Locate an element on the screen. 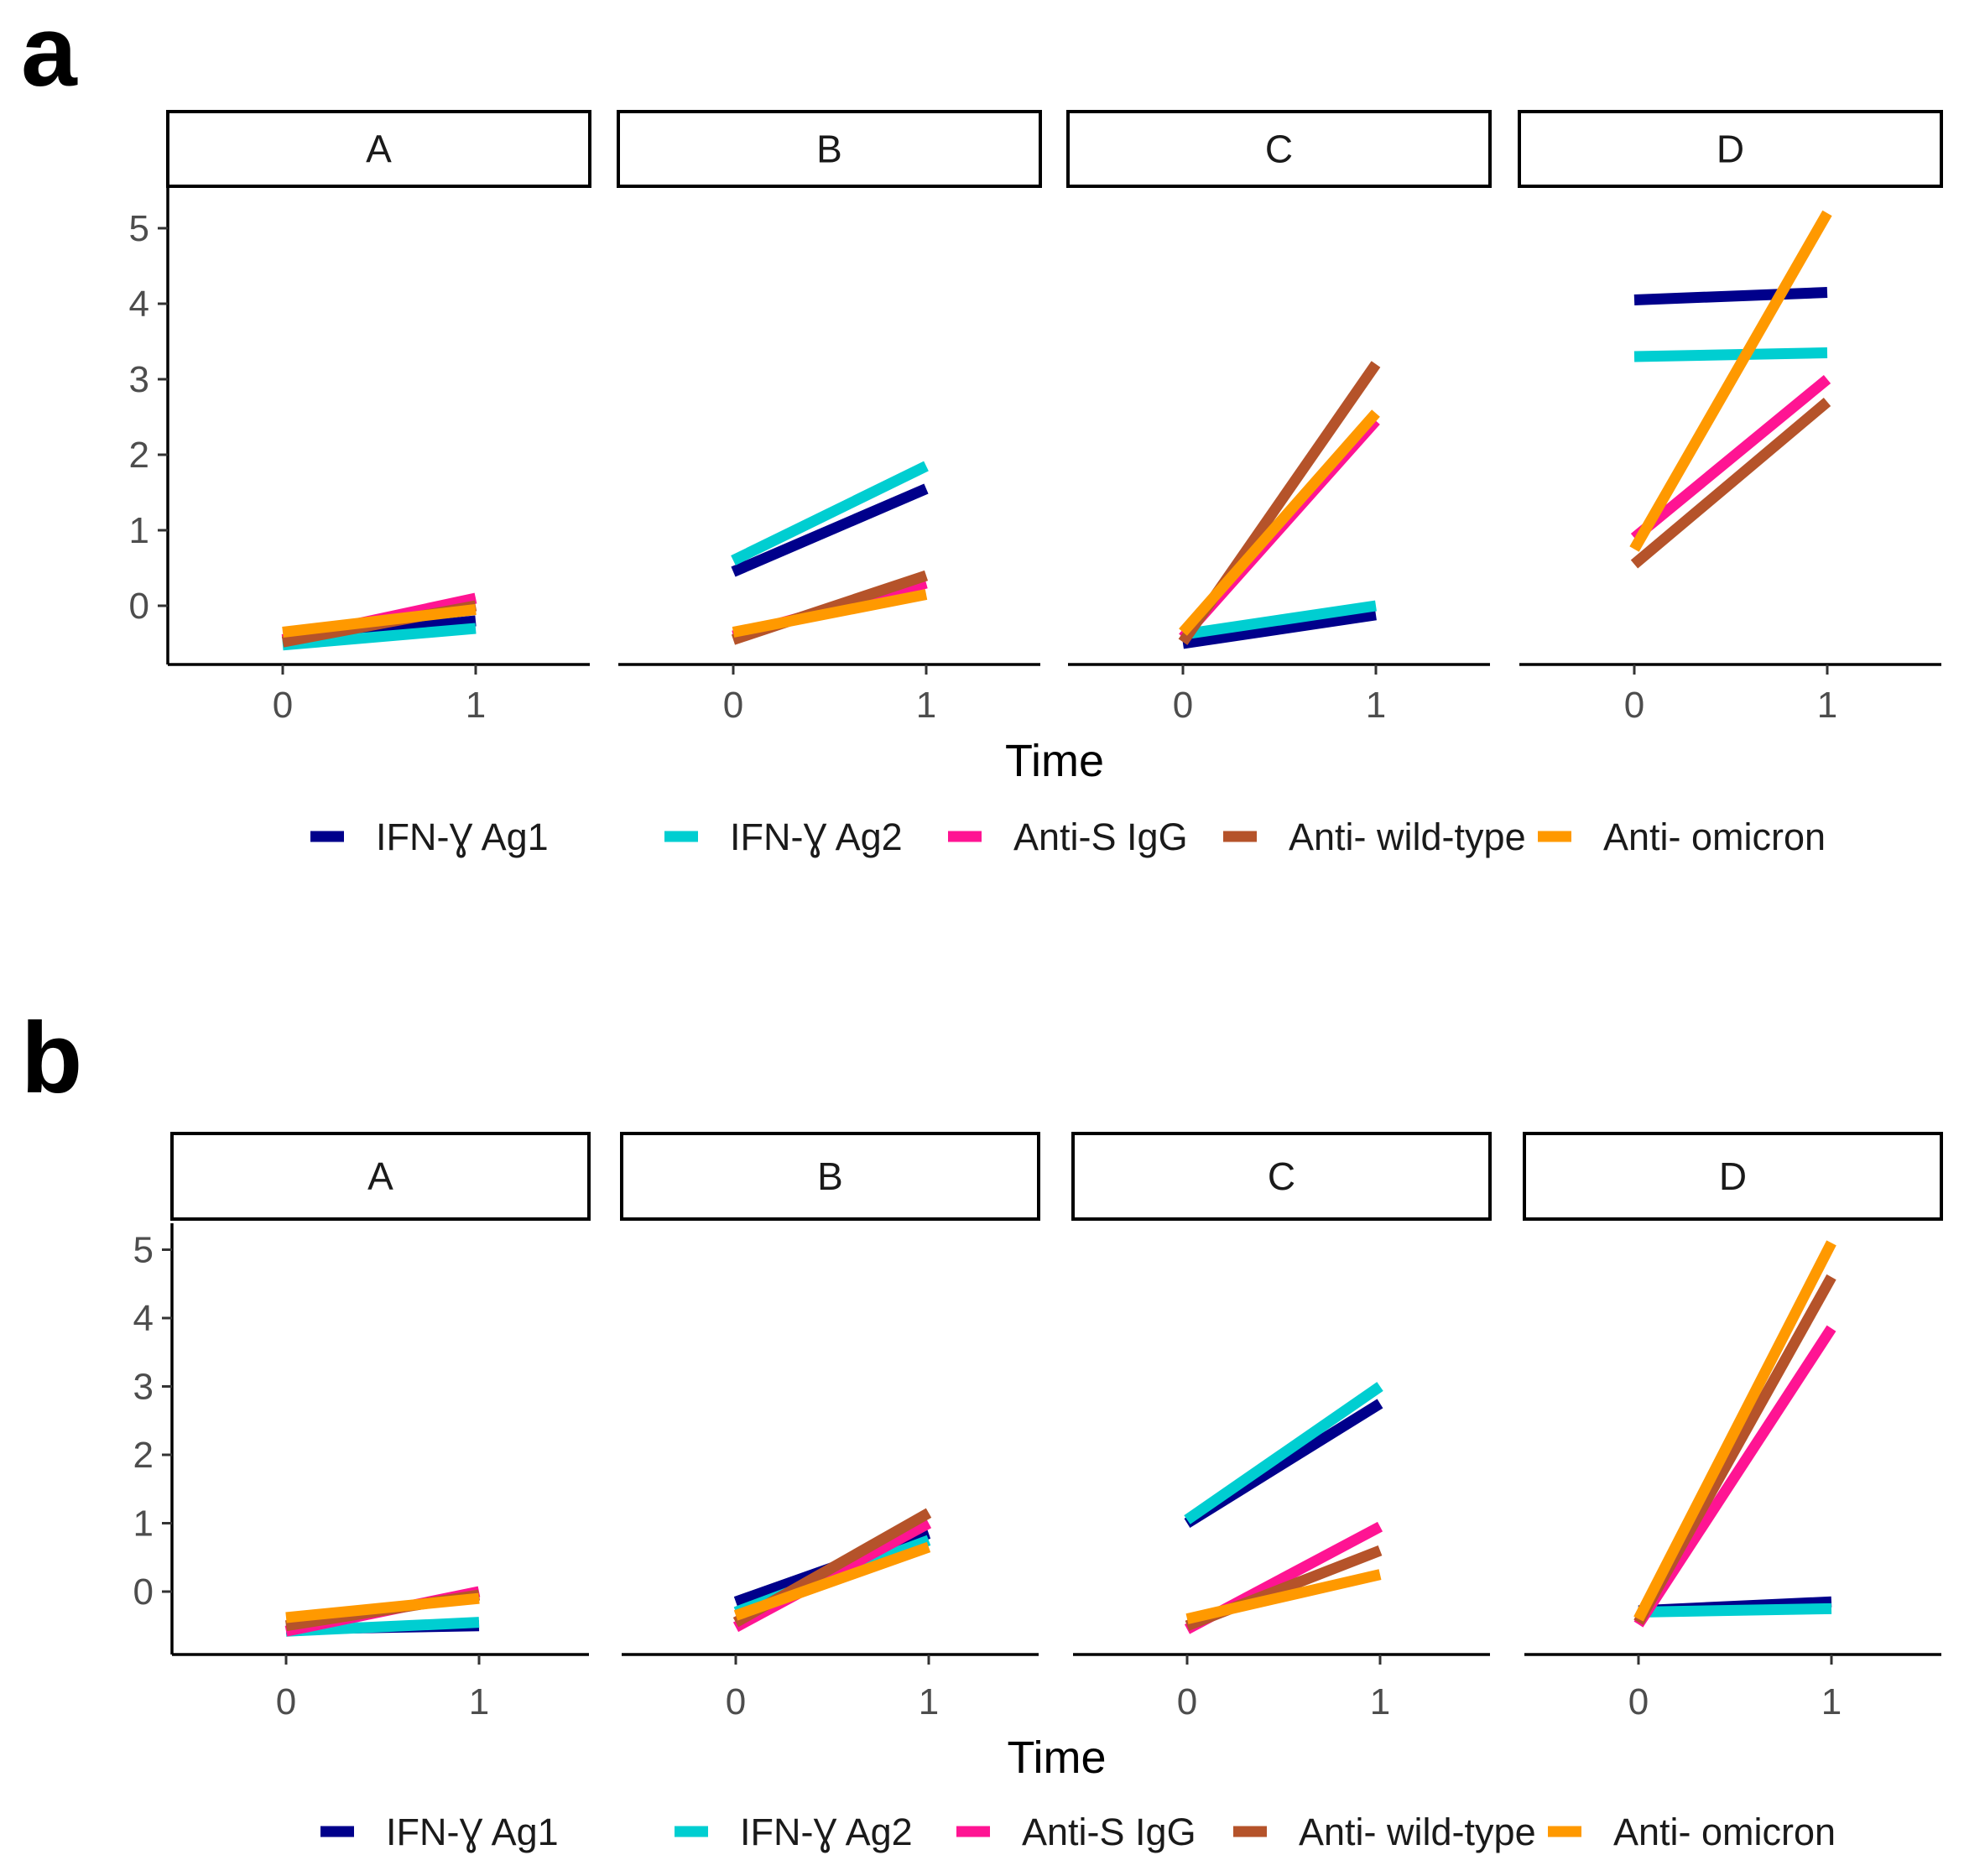 The width and height of the screenshot is (1964, 1876). facet-strip-b-B is located at coordinates (830, 1176).